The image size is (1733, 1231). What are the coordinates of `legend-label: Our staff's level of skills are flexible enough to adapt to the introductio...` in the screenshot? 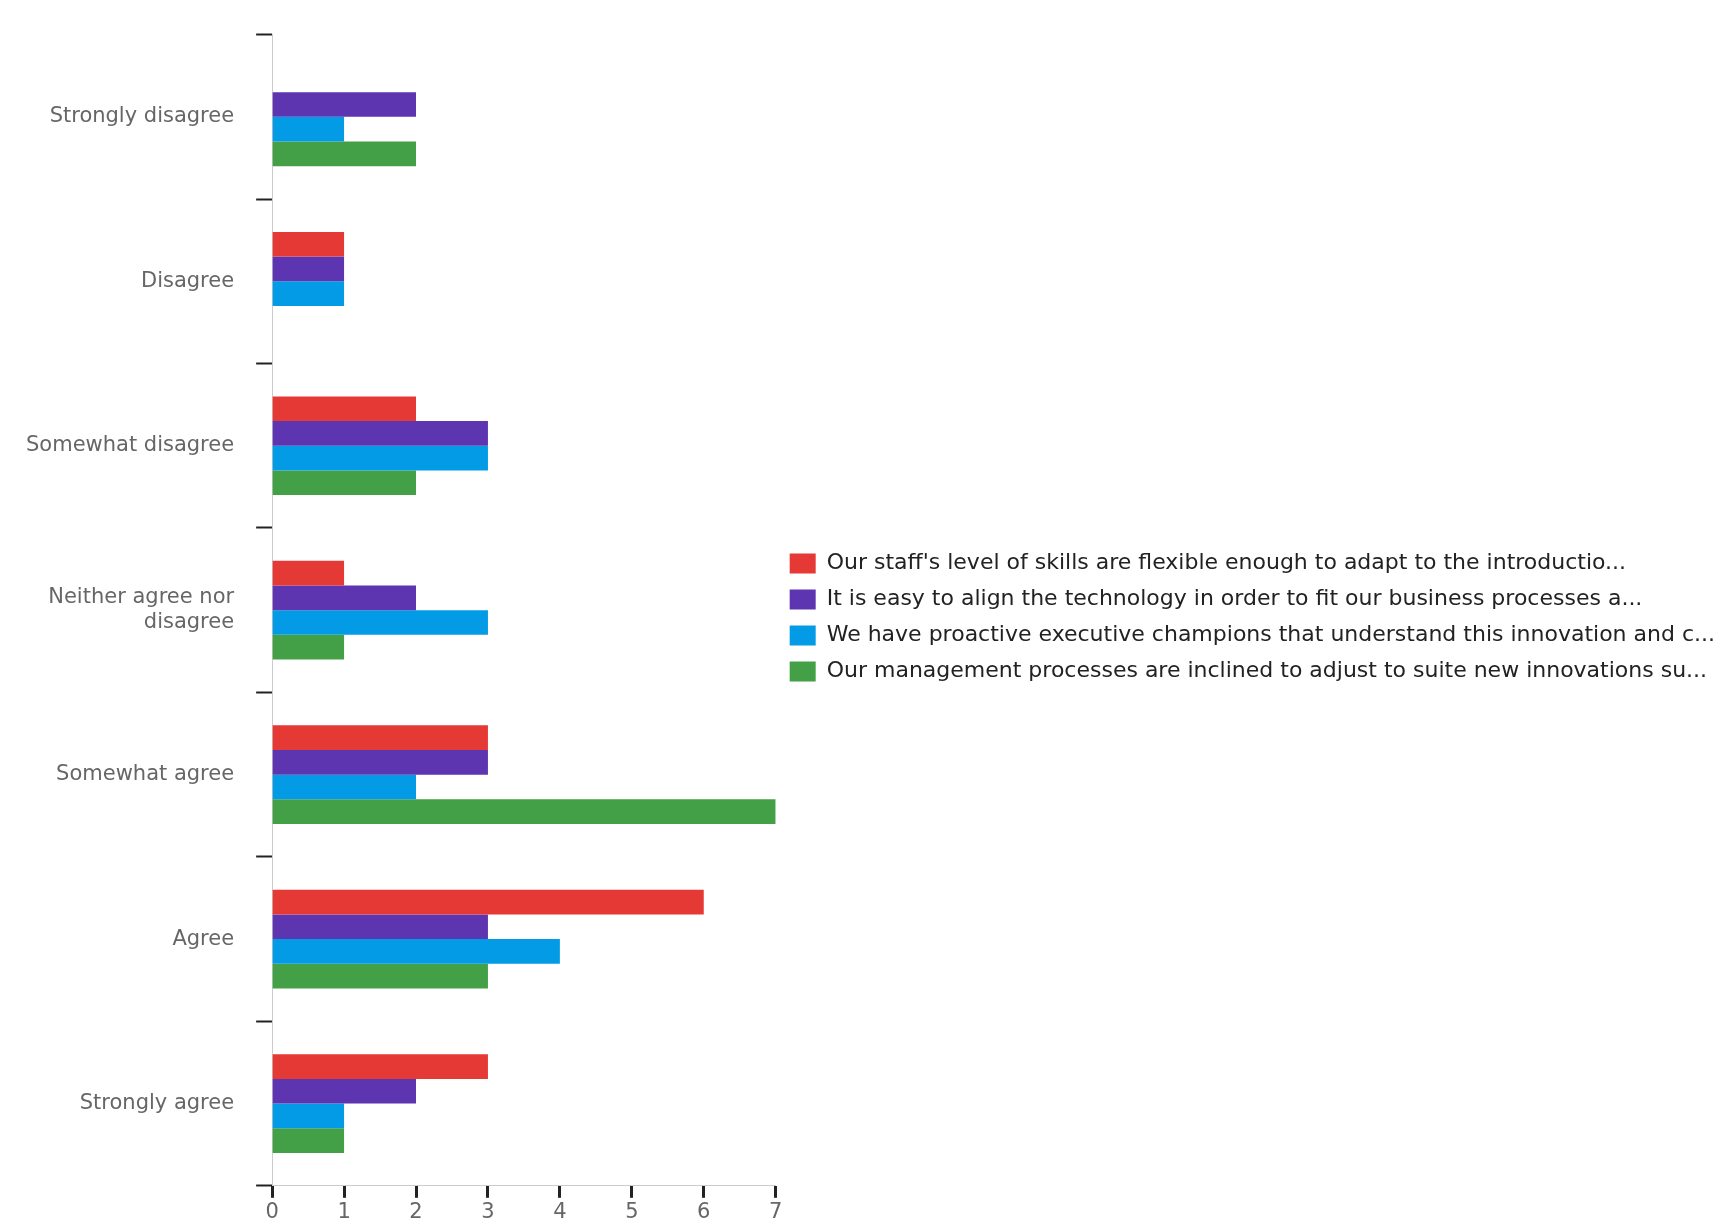 It's located at (1226, 562).